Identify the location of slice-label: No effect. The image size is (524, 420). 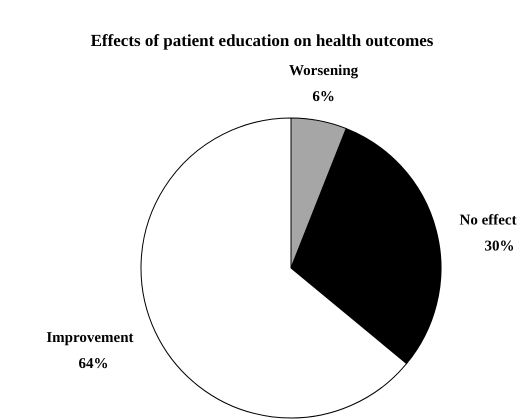
(488, 220).